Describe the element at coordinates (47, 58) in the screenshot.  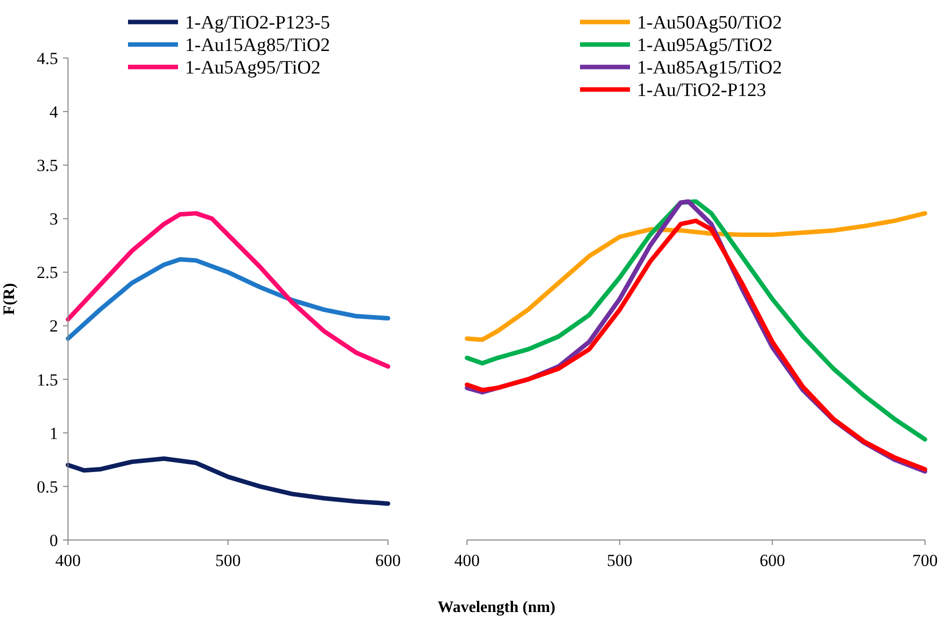
I see `y-tick-label: 4.5` at that location.